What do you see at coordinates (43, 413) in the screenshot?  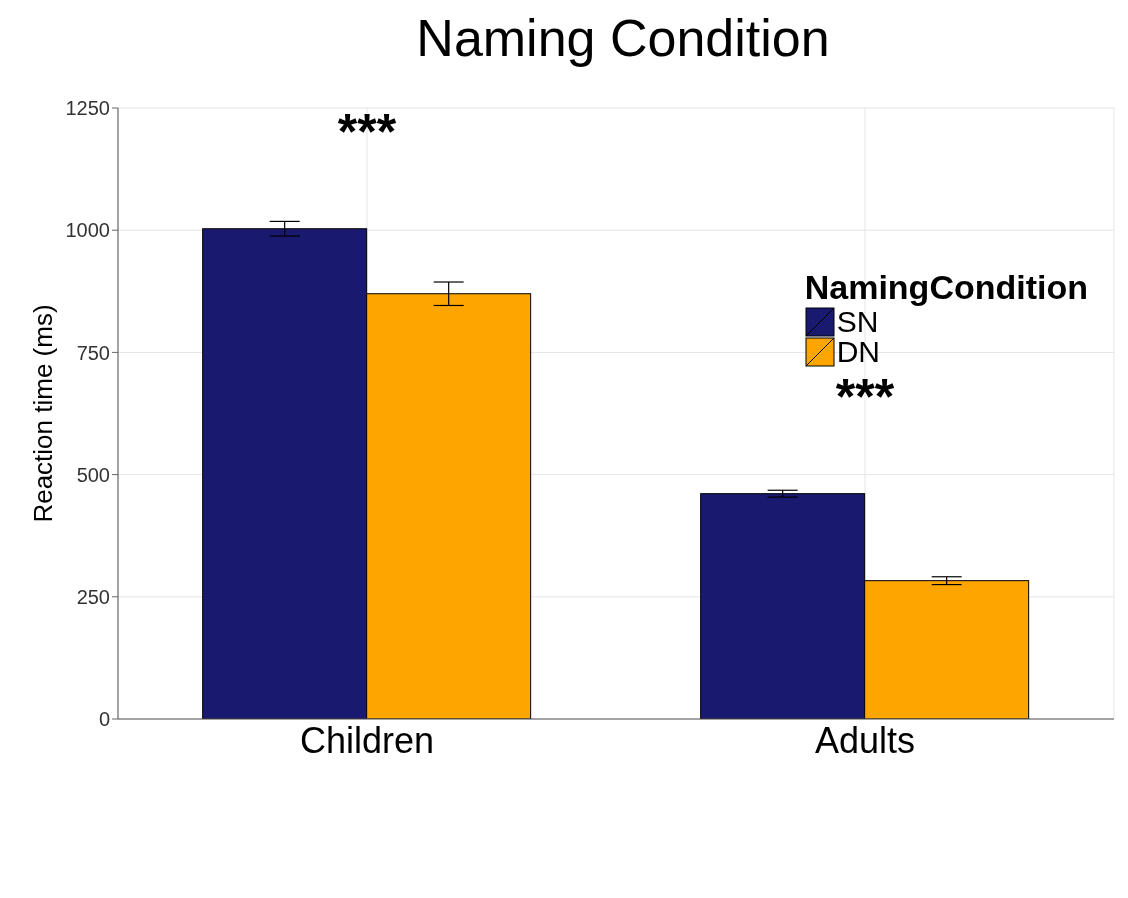 I see `y-axis-title: Reaction time (ms)` at bounding box center [43, 413].